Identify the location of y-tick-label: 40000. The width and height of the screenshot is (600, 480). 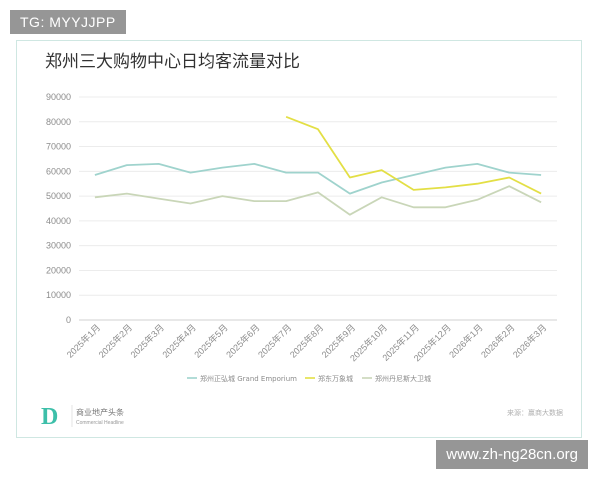
(58, 221).